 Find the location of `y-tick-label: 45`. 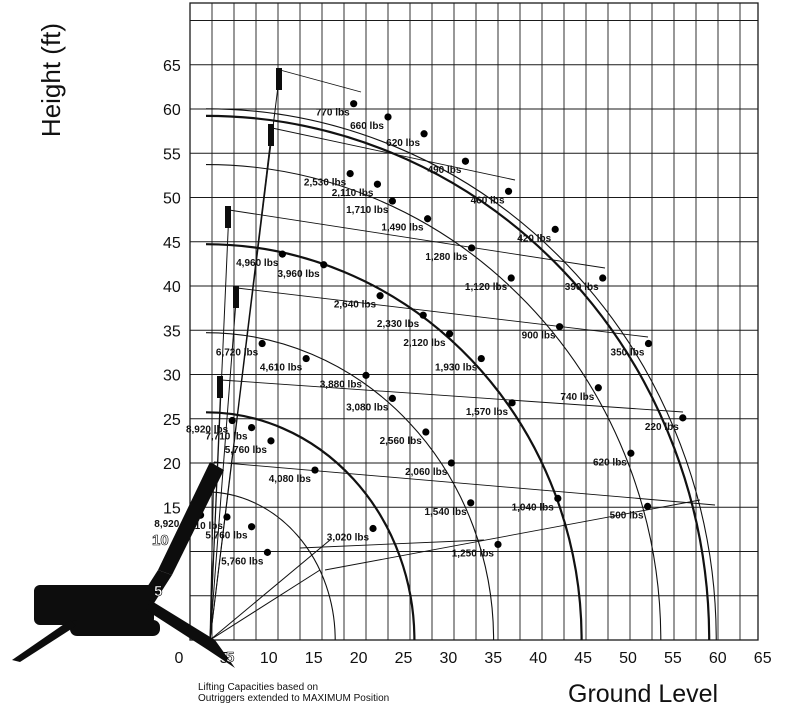

y-tick-label: 45 is located at coordinates (172, 243).